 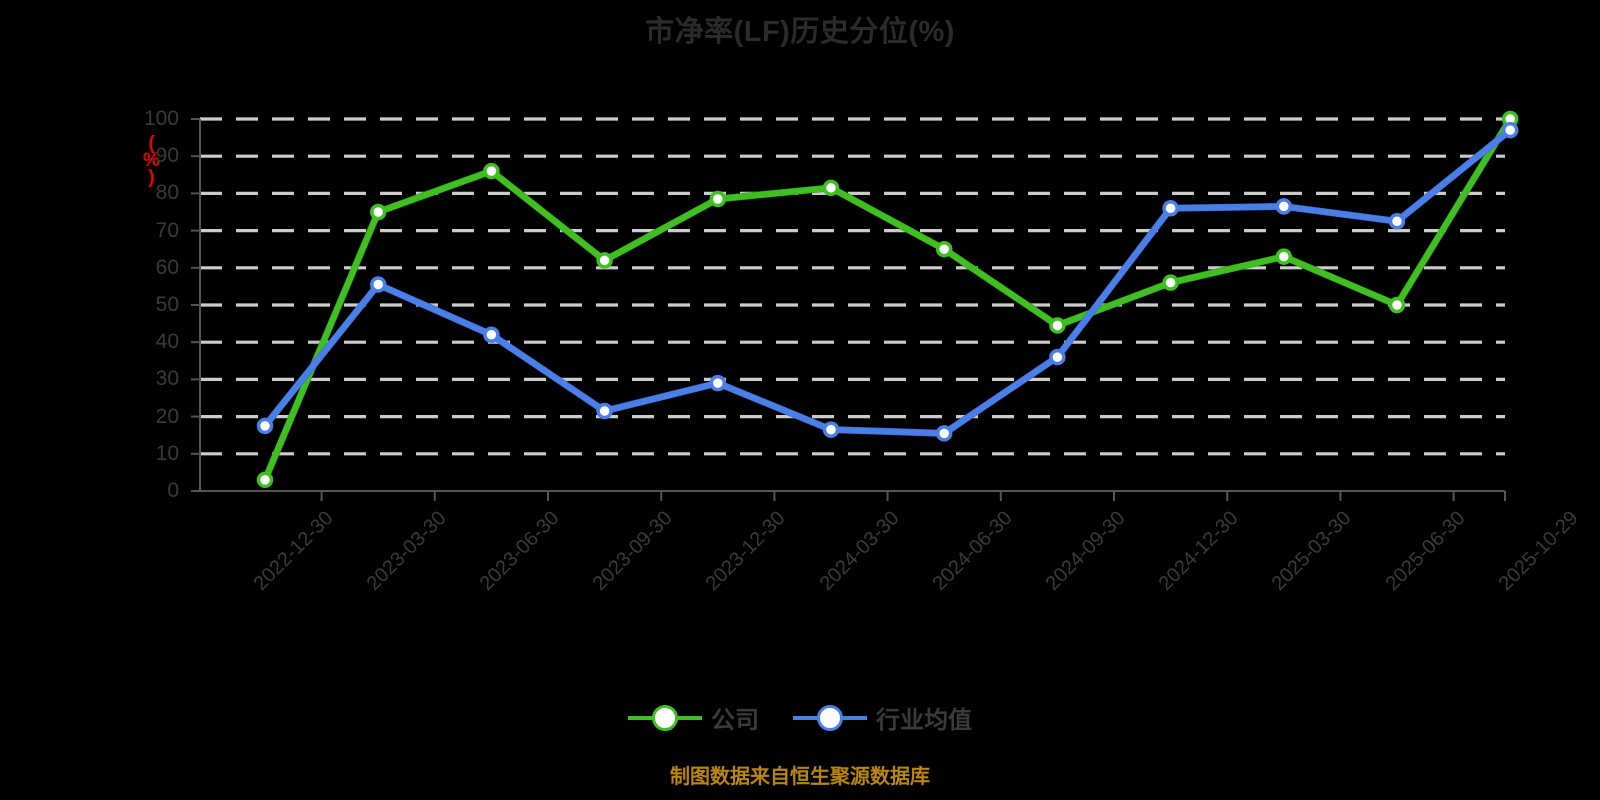 What do you see at coordinates (167, 230) in the screenshot?
I see `y-axis-tick-label: 70` at bounding box center [167, 230].